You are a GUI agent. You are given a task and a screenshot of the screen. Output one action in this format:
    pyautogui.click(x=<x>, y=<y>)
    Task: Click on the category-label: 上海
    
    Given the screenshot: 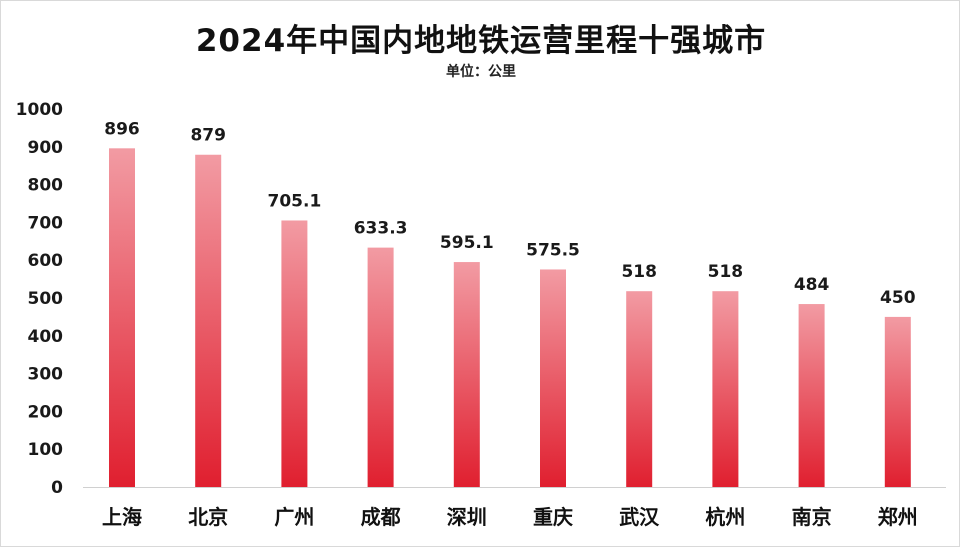 What is the action you would take?
    pyautogui.click(x=122, y=517)
    